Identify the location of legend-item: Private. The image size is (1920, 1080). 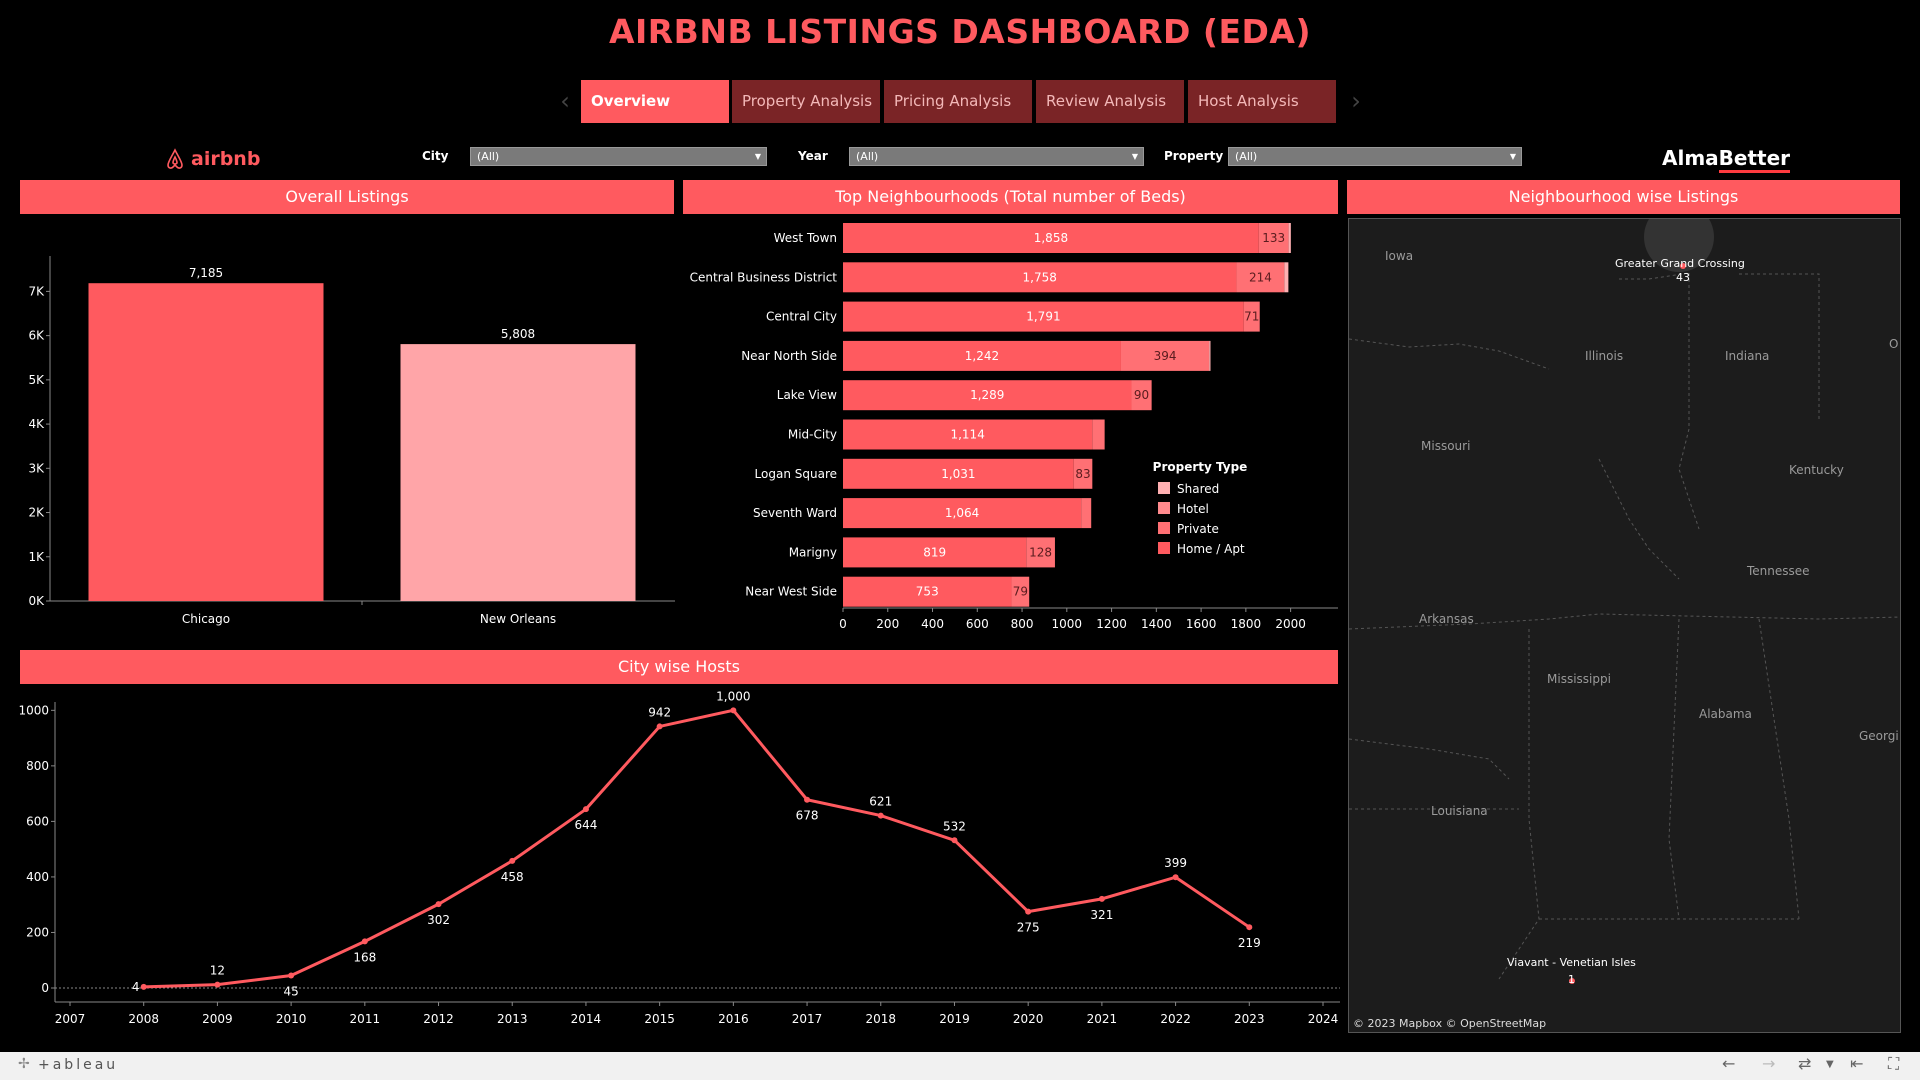
(1198, 529).